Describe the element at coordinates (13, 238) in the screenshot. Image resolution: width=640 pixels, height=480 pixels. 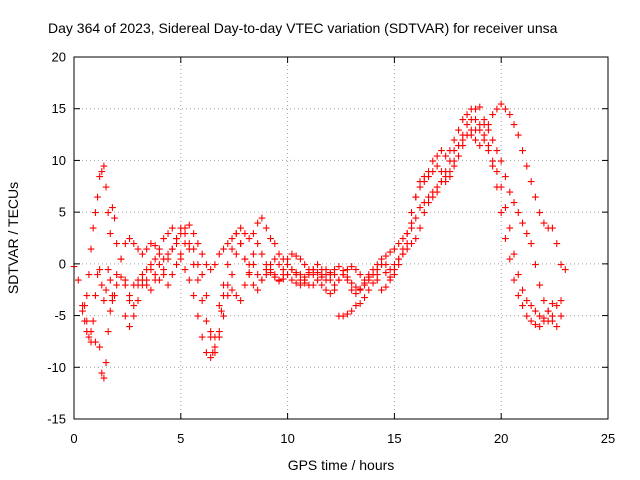
I see `y-axis-label: SDTVAR / TECUs` at that location.